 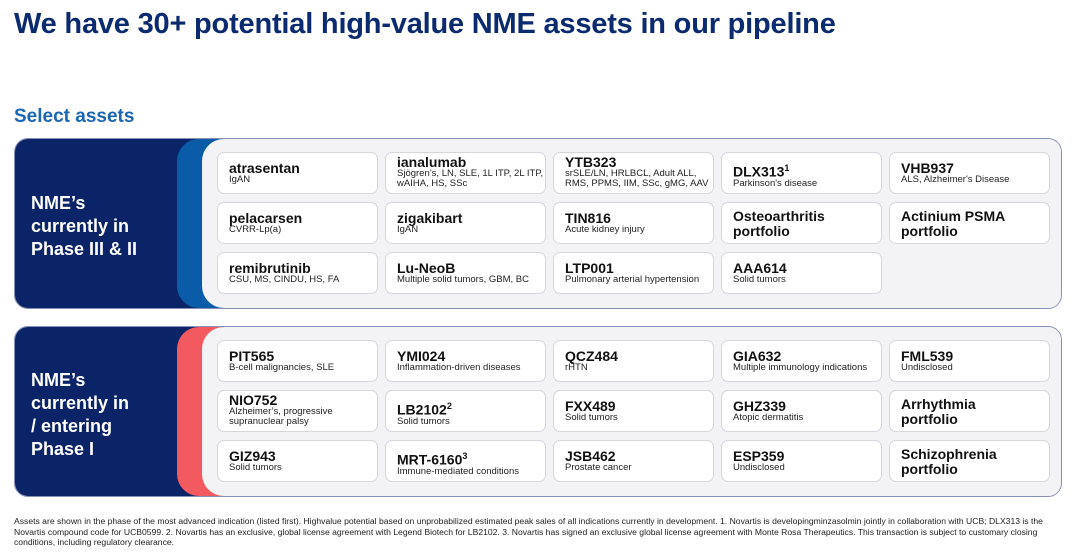 I want to click on asset-name: GHZ339, so click(x=807, y=406).